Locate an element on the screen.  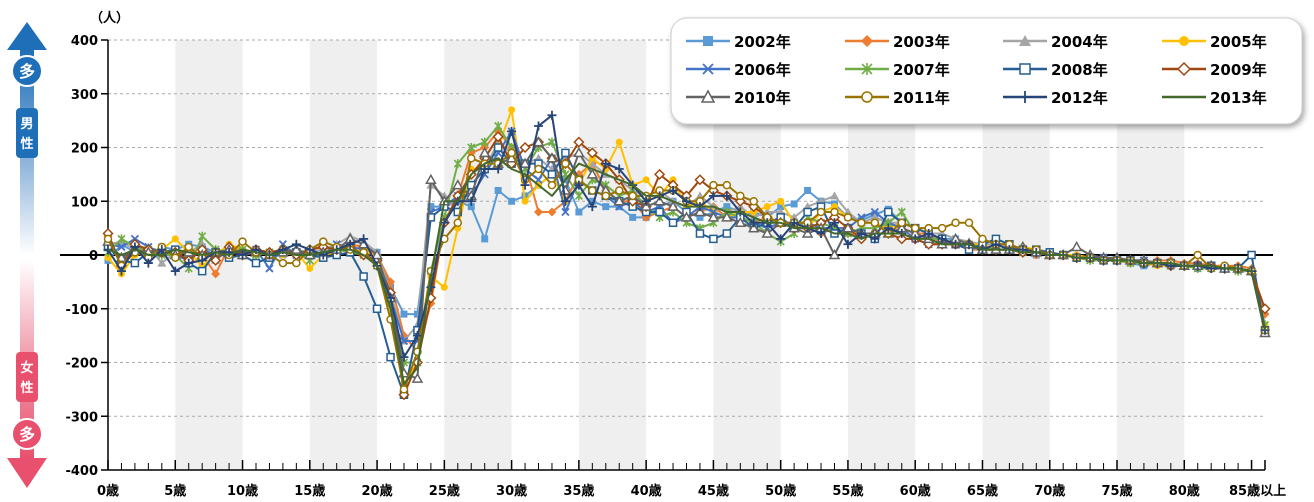
legend-label-11: 2013年 is located at coordinates (1238, 98).